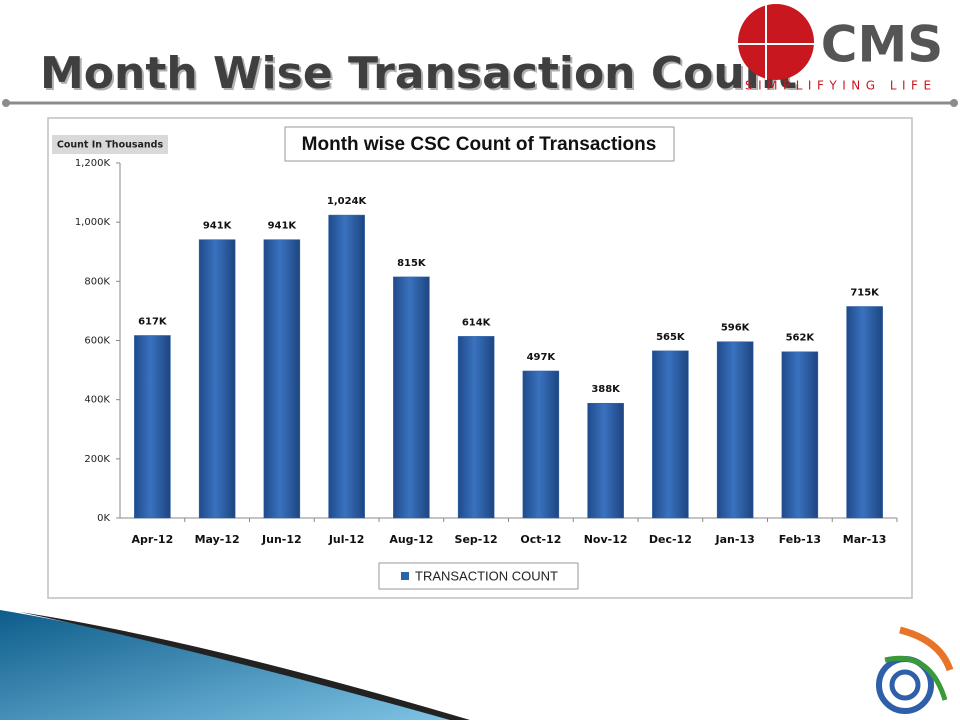  What do you see at coordinates (735, 539) in the screenshot?
I see `x-tick-label: Jan-13` at bounding box center [735, 539].